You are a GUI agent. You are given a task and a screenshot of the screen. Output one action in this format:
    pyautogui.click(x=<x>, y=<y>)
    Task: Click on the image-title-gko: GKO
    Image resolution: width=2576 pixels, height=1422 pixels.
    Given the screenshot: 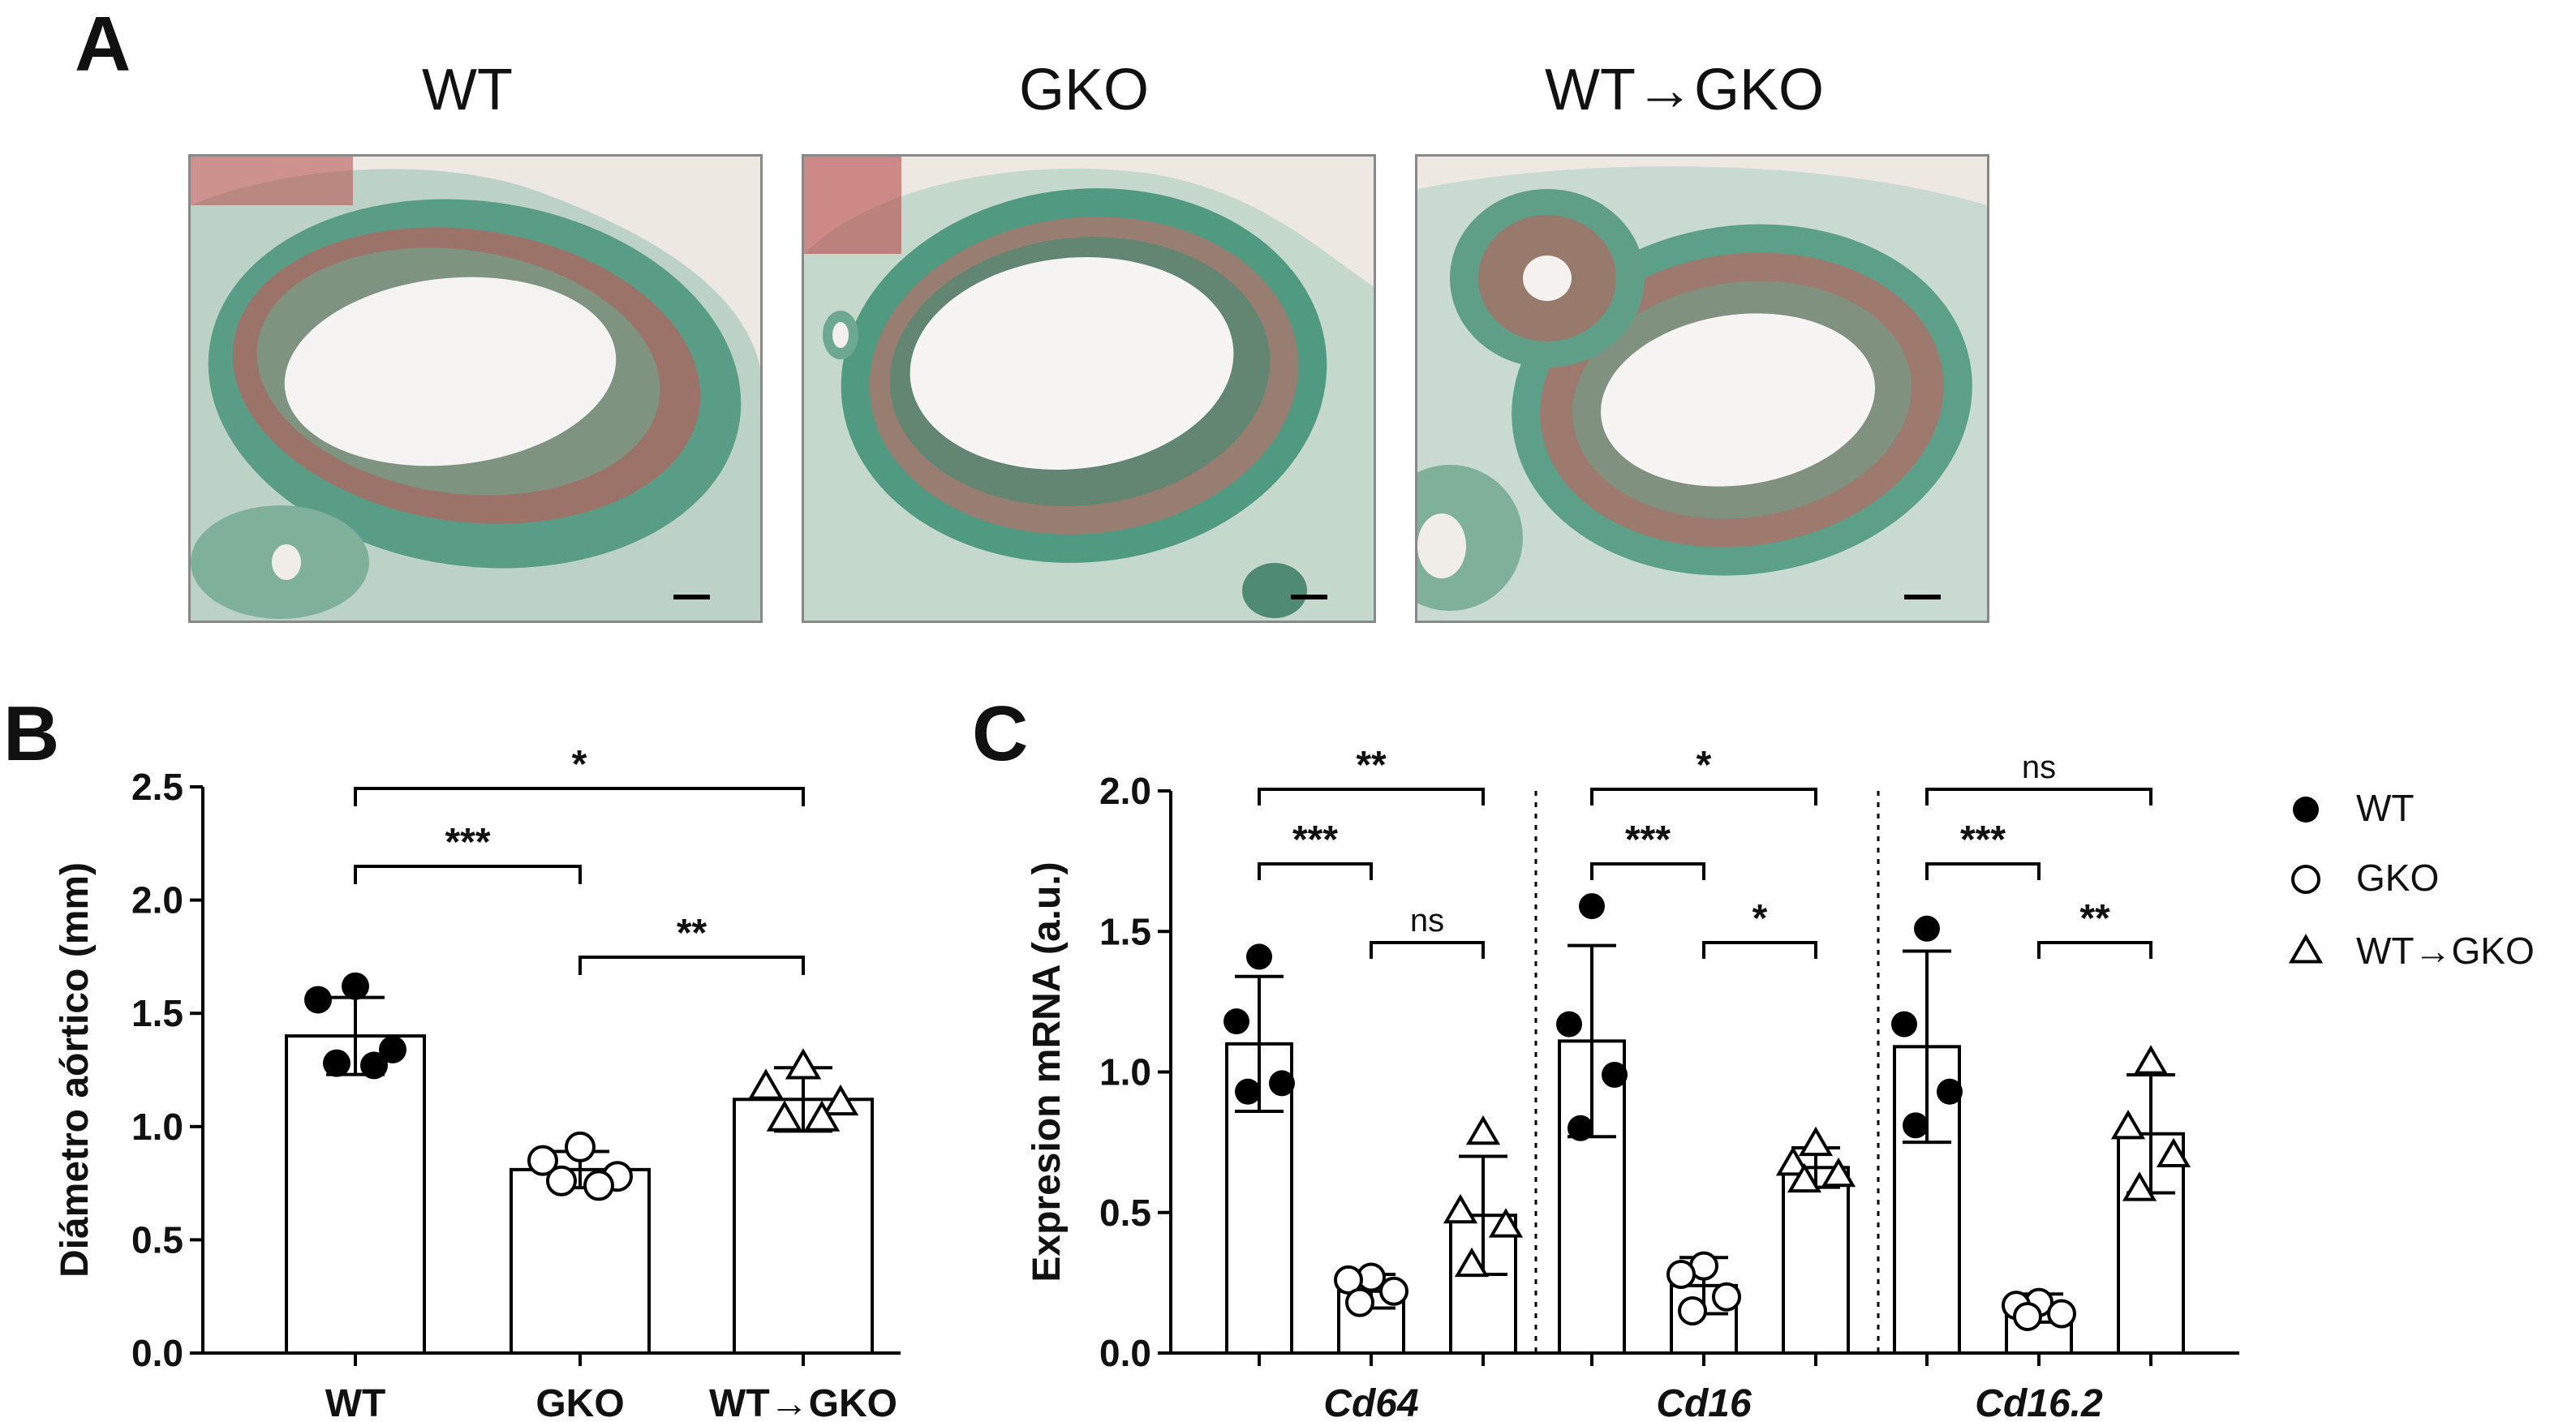 What is the action you would take?
    pyautogui.click(x=1084, y=90)
    